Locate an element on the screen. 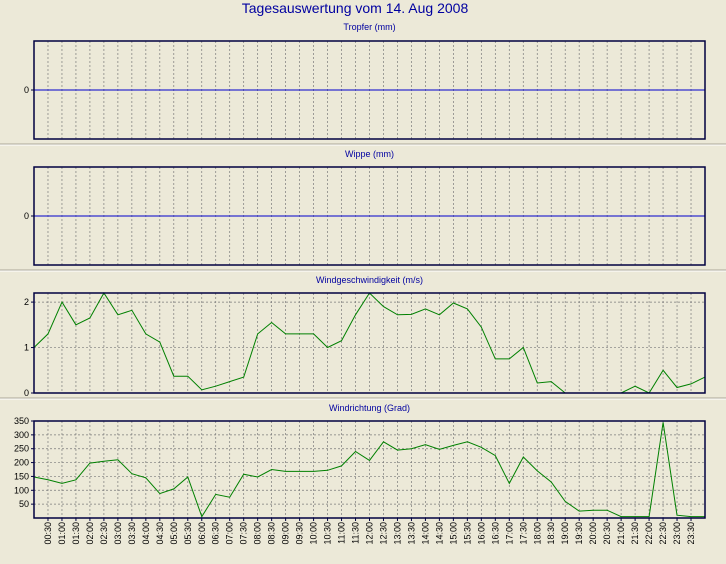 The image size is (726, 564). x-tick-label: 13:30 is located at coordinates (411, 533).